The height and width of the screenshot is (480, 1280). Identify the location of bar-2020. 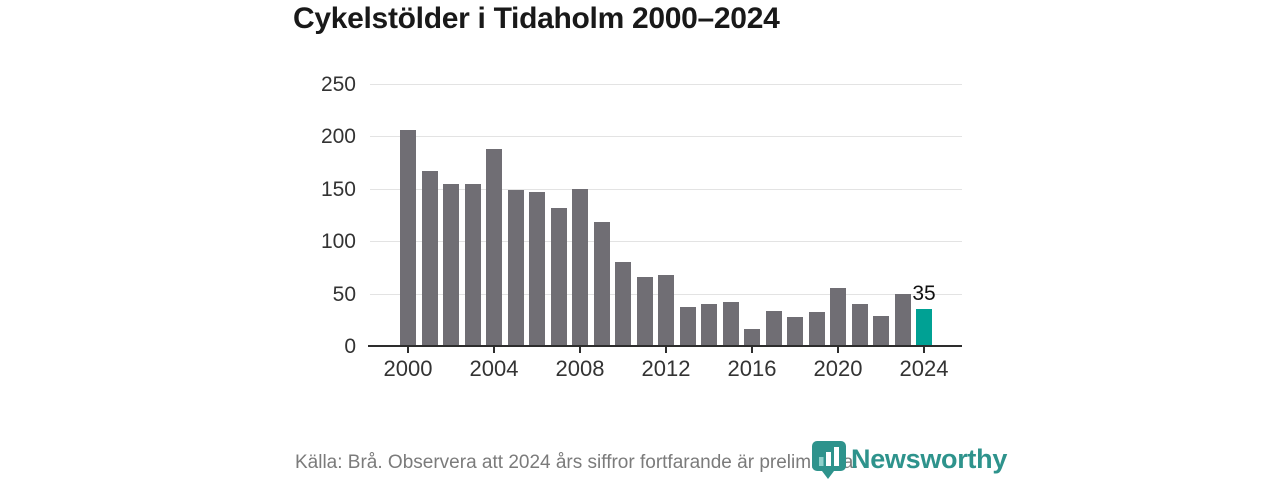
(838, 317).